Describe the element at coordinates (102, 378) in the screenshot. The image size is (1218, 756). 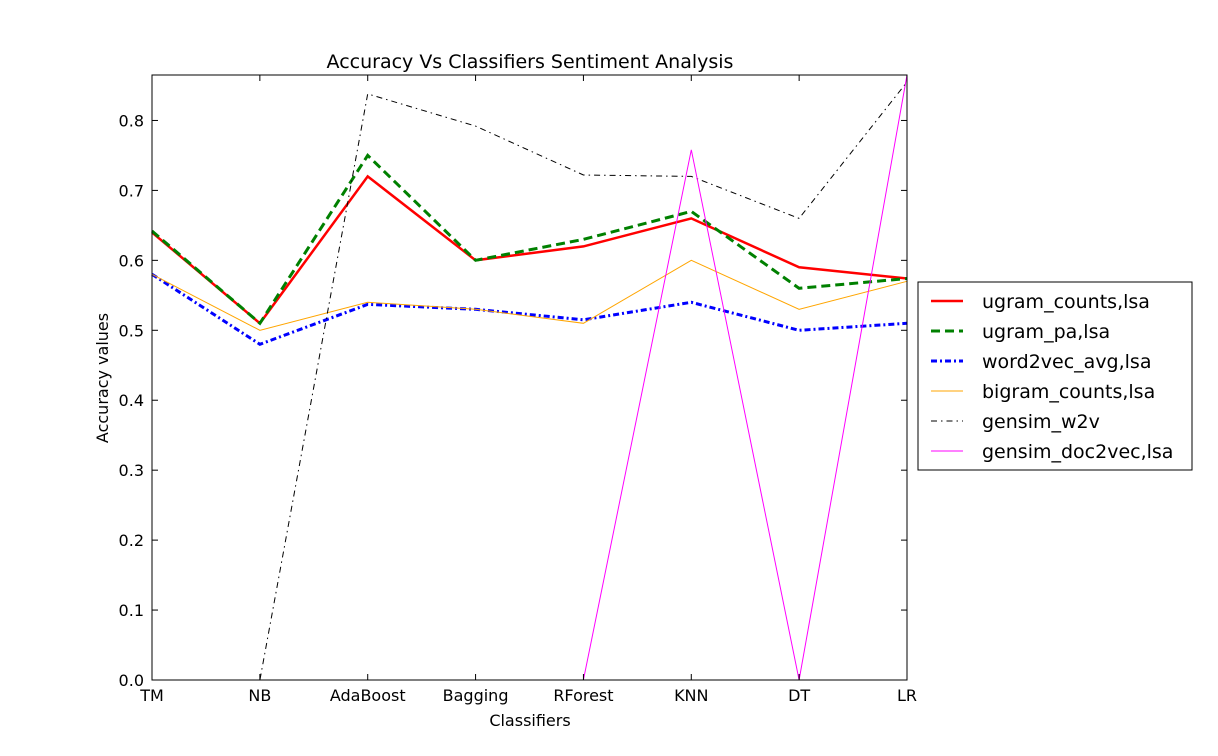
I see `y-axis-label: Accuracy values` at that location.